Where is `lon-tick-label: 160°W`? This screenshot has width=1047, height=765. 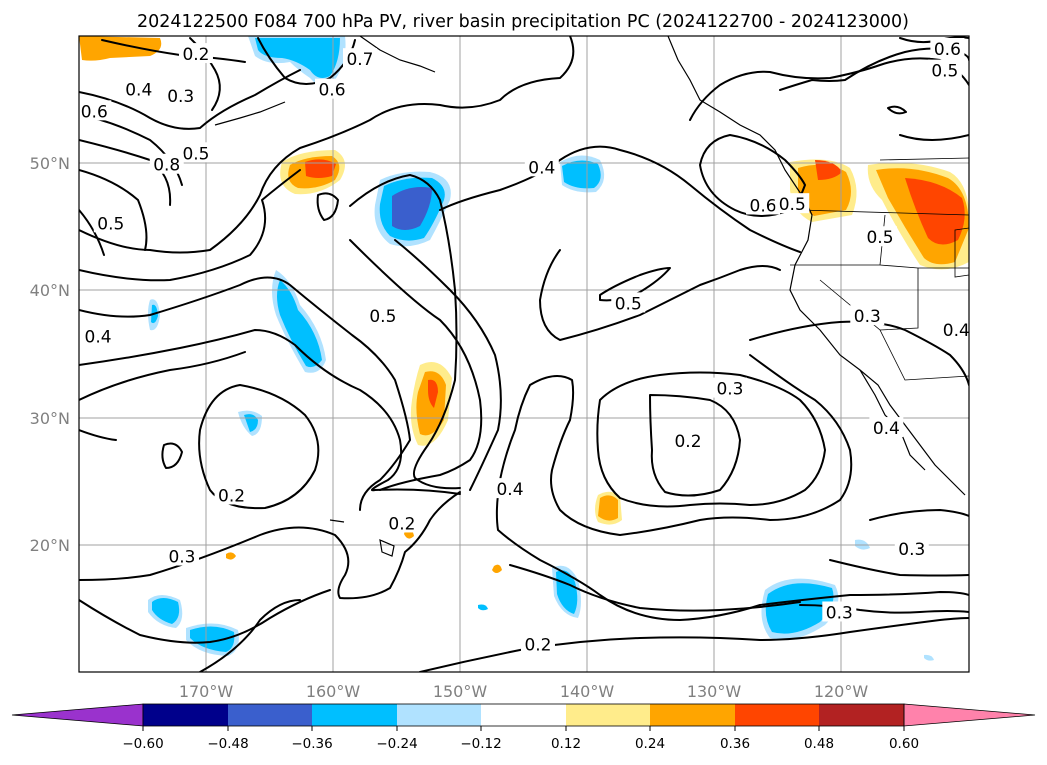
lon-tick-label: 160°W is located at coordinates (333, 691).